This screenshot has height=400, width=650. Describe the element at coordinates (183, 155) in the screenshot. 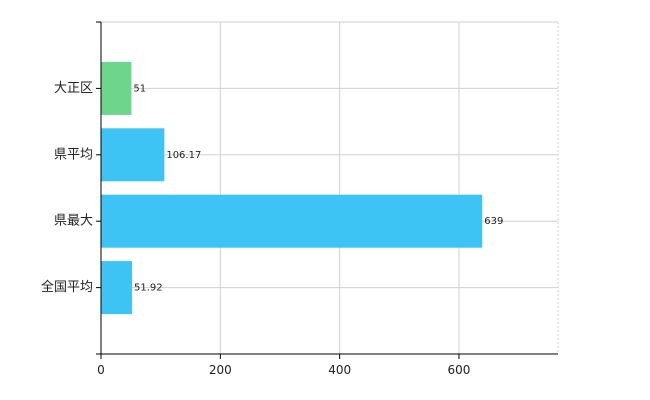

I see `data-label: 106.17` at that location.